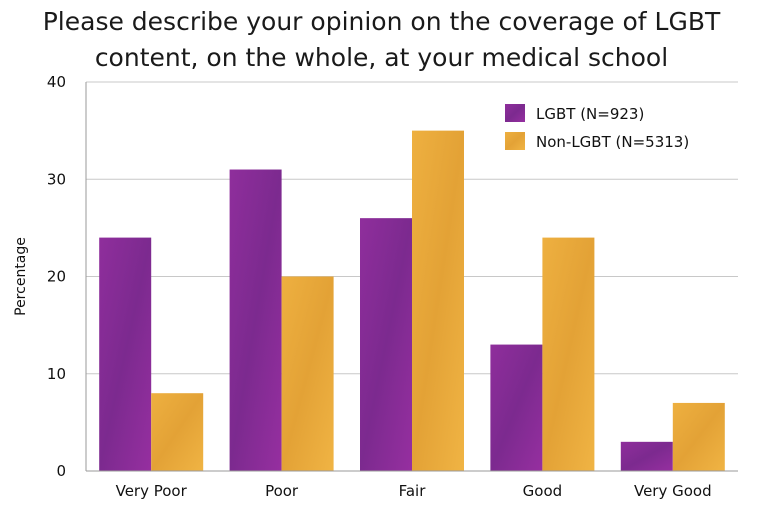 The height and width of the screenshot is (505, 763). What do you see at coordinates (307, 373) in the screenshot?
I see `bar-non-lgbt-poor` at bounding box center [307, 373].